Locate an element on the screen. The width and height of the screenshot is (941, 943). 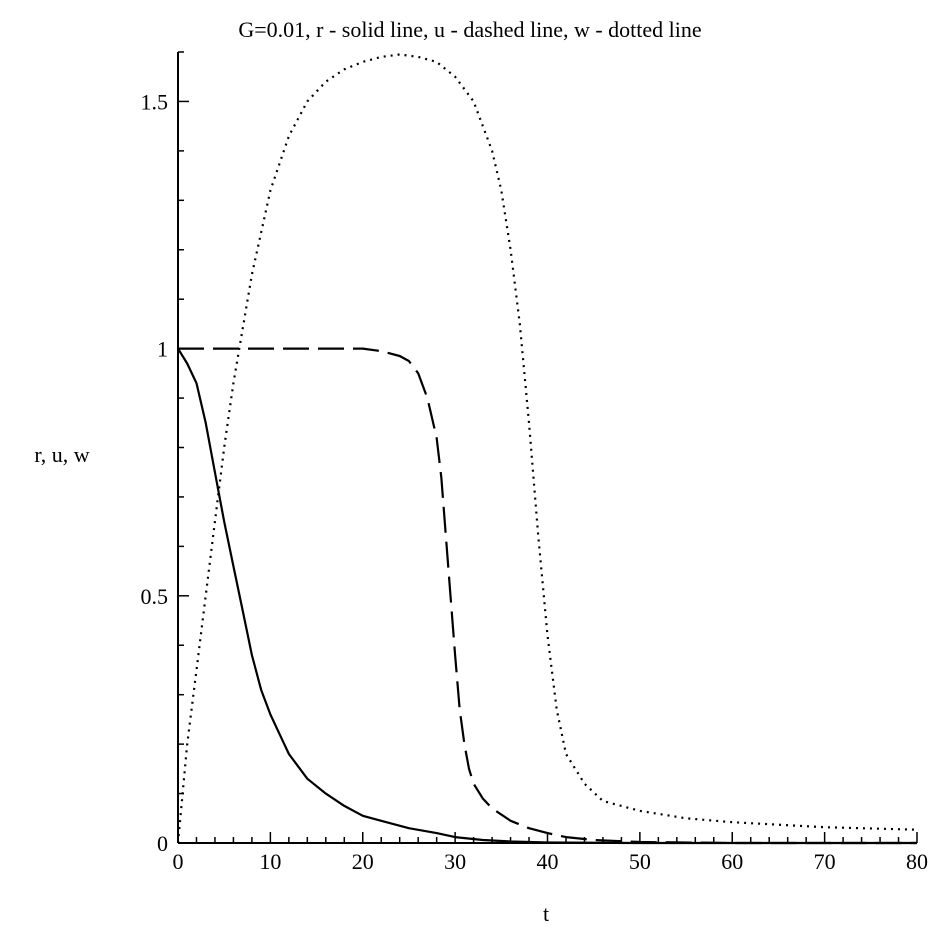
y-tick-label: 0.5 is located at coordinates (155, 596).